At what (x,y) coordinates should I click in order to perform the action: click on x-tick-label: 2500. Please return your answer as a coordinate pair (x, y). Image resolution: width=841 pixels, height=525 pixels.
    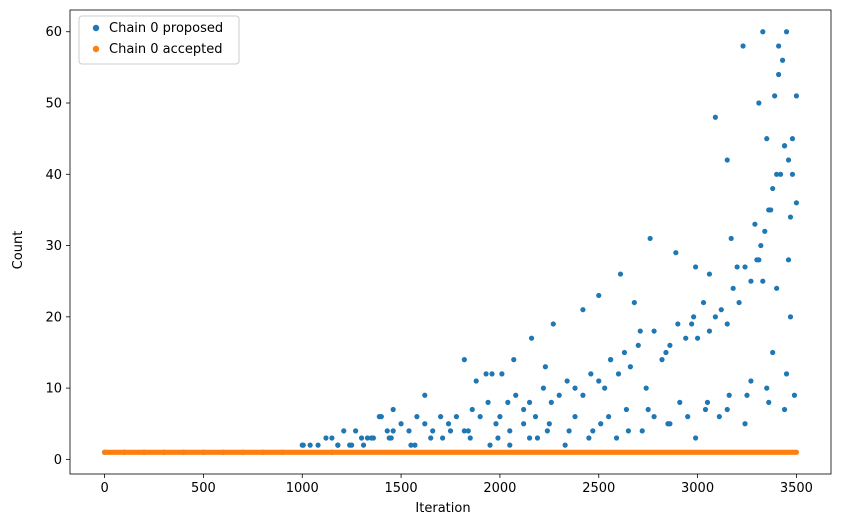
    Looking at the image, I should click on (598, 488).